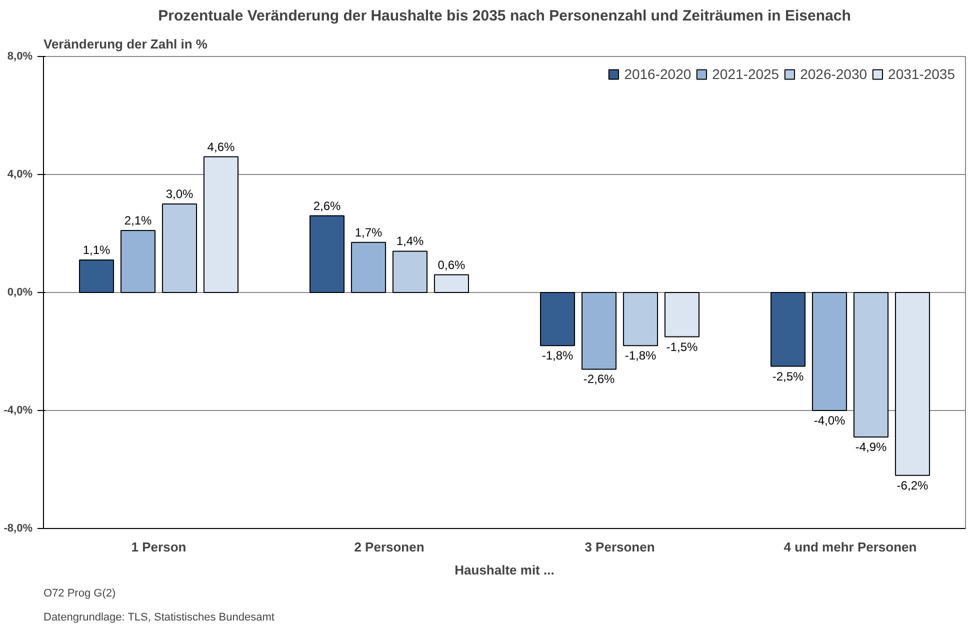 The width and height of the screenshot is (978, 635). Describe the element at coordinates (126, 44) in the screenshot. I see `y-axis-title: Veränderung der Zahl in %` at that location.